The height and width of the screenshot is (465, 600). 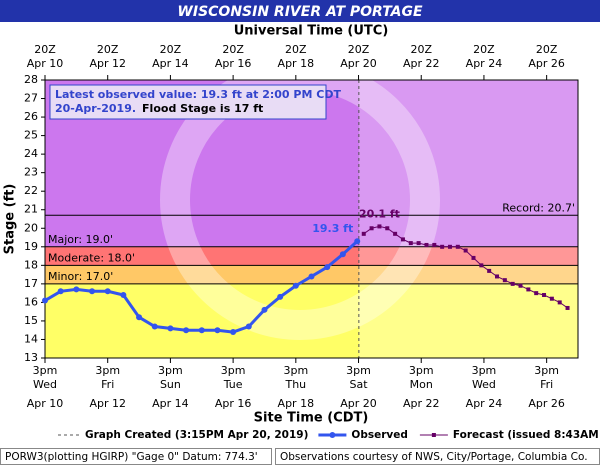 What do you see at coordinates (95, 108) in the screenshot?
I see `note-line: 20-Apr-2019.` at bounding box center [95, 108].